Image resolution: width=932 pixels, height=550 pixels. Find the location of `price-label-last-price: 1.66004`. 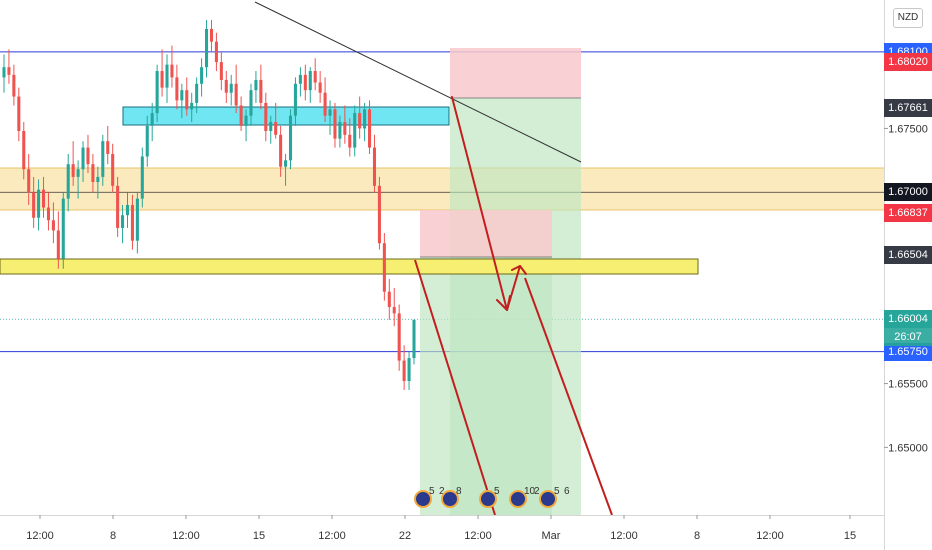

price-label-last-price: 1.66004 is located at coordinates (908, 319).